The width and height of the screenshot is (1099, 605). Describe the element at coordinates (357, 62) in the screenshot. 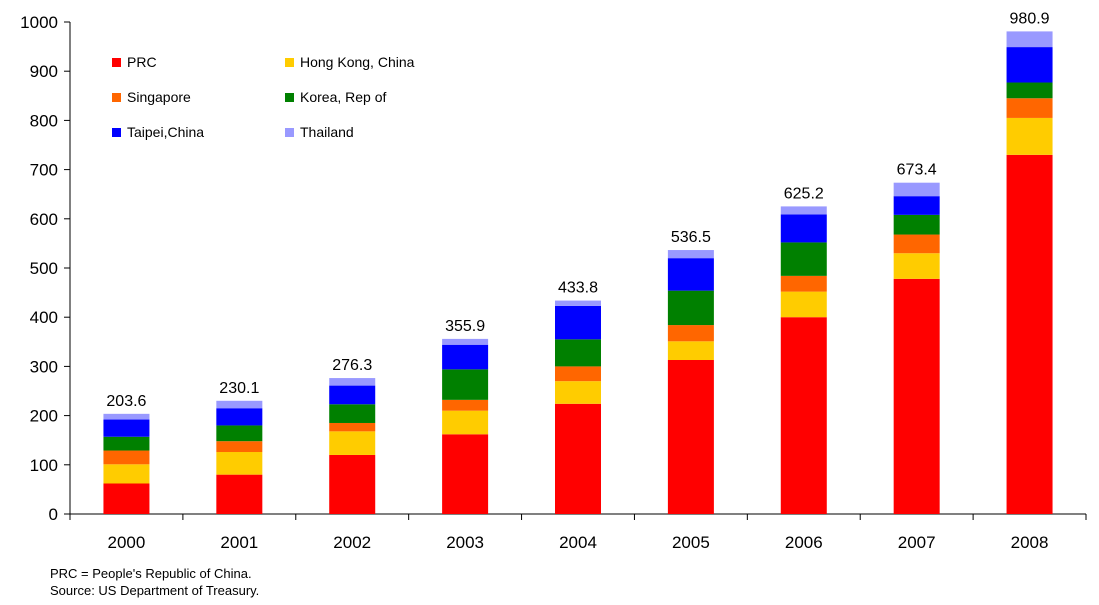

I see `legend-label: Hong Kong, China` at that location.